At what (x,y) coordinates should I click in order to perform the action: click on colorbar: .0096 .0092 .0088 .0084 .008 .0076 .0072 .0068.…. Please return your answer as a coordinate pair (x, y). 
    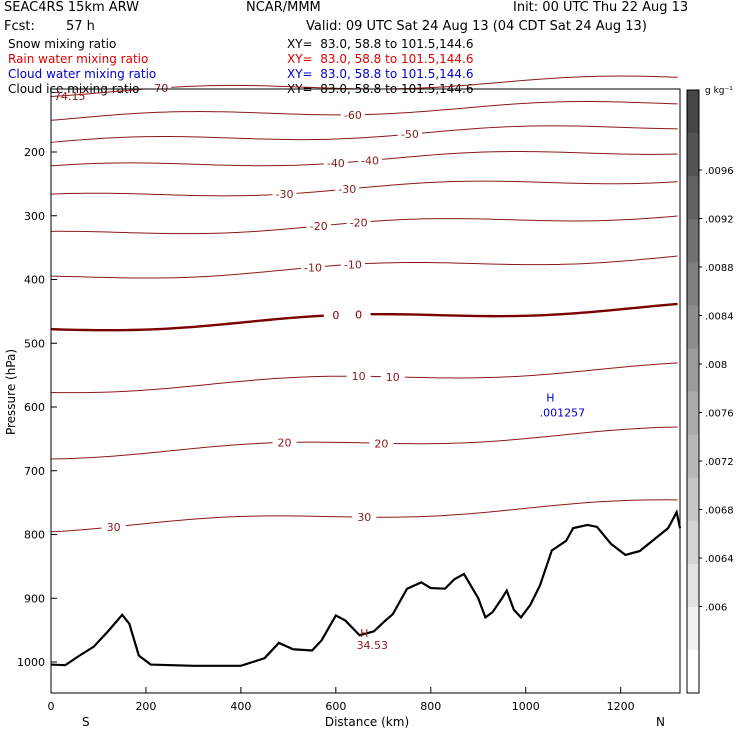
    Looking at the image, I should click on (710, 391).